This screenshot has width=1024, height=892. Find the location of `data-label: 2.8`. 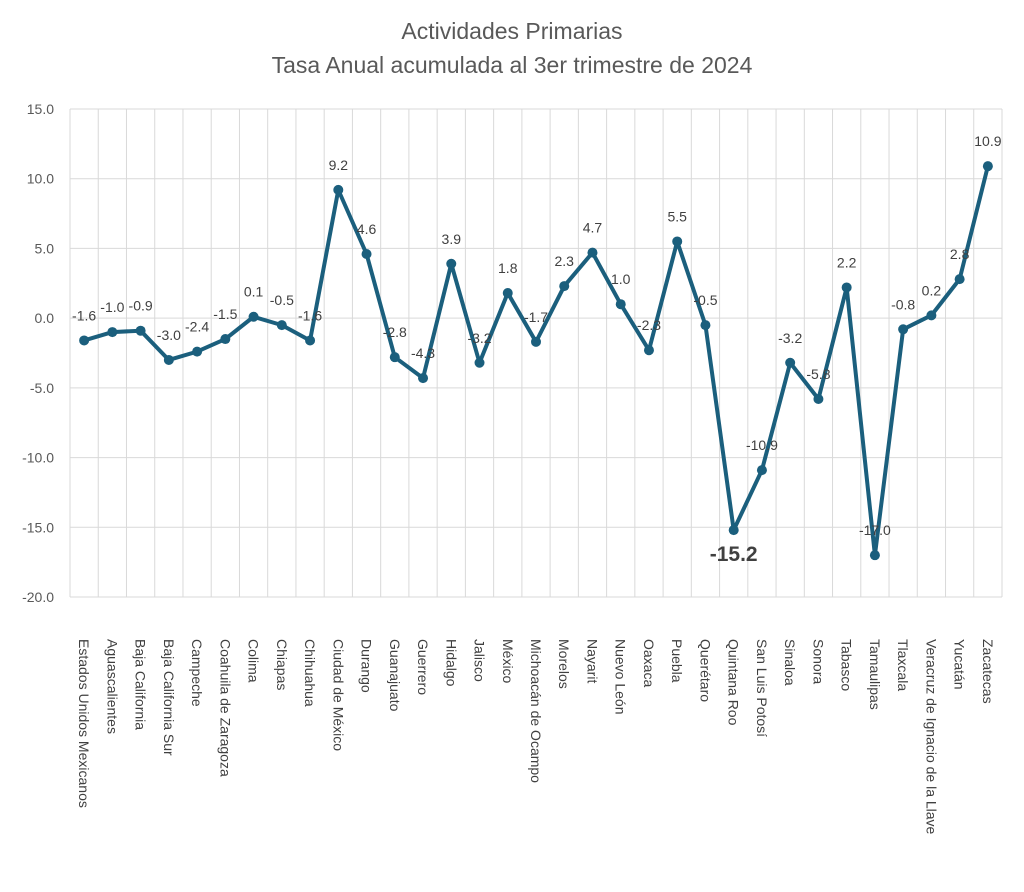

data-label: 2.8 is located at coordinates (960, 254).